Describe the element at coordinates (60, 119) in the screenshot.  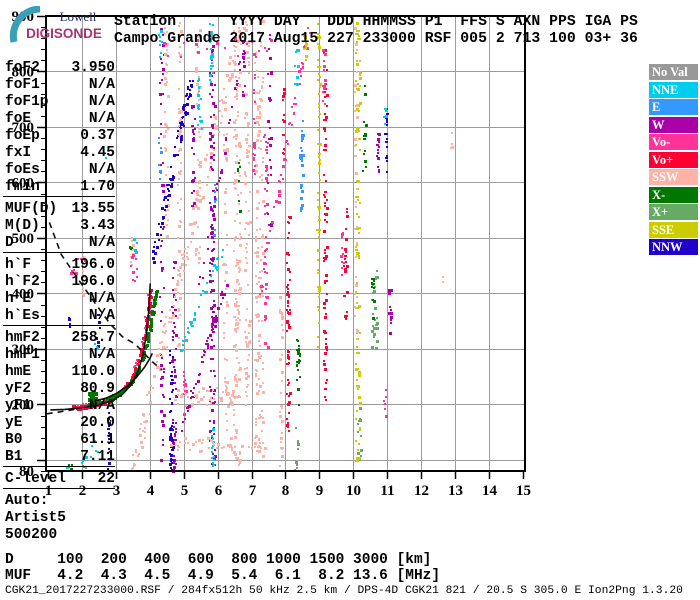
I see `param-row-foe: foE N/A` at that location.